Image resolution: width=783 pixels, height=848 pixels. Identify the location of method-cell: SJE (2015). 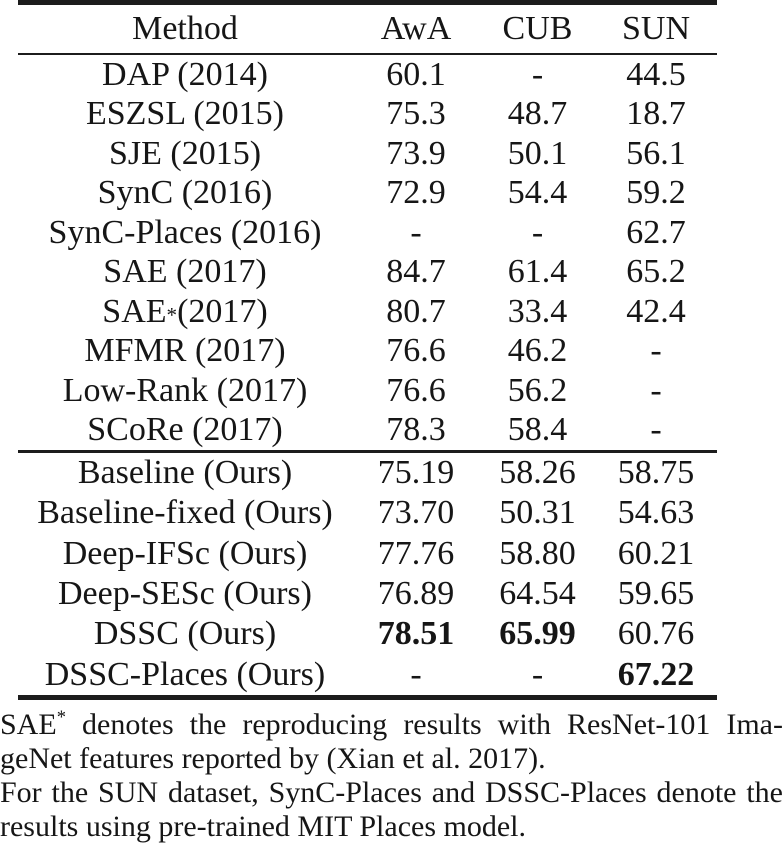
(185, 153).